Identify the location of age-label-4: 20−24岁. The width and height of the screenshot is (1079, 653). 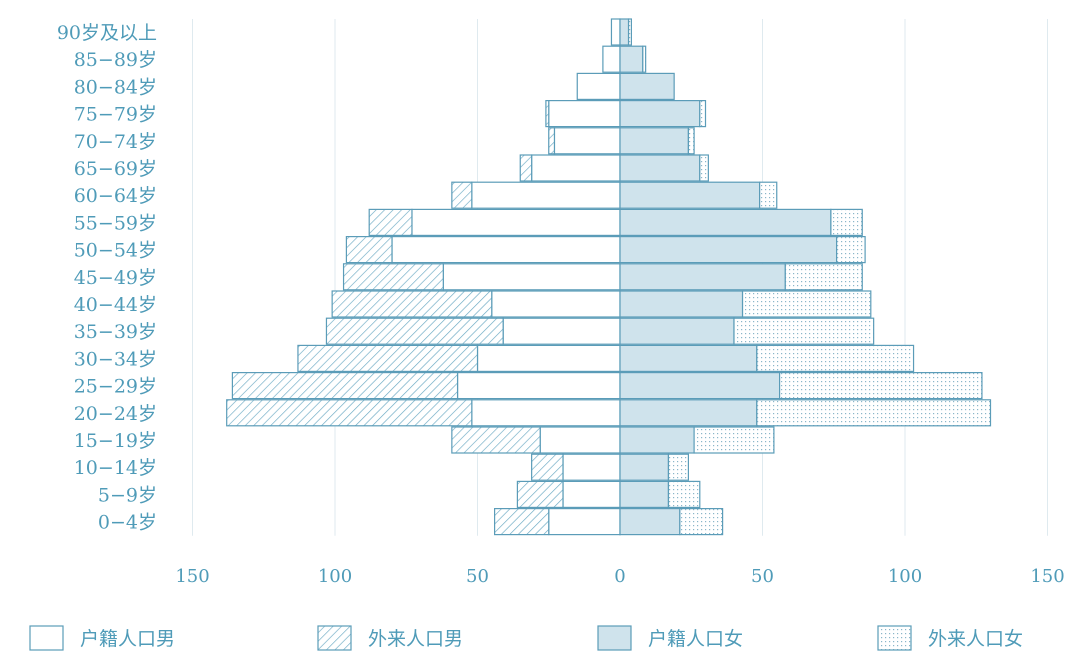
(115, 414).